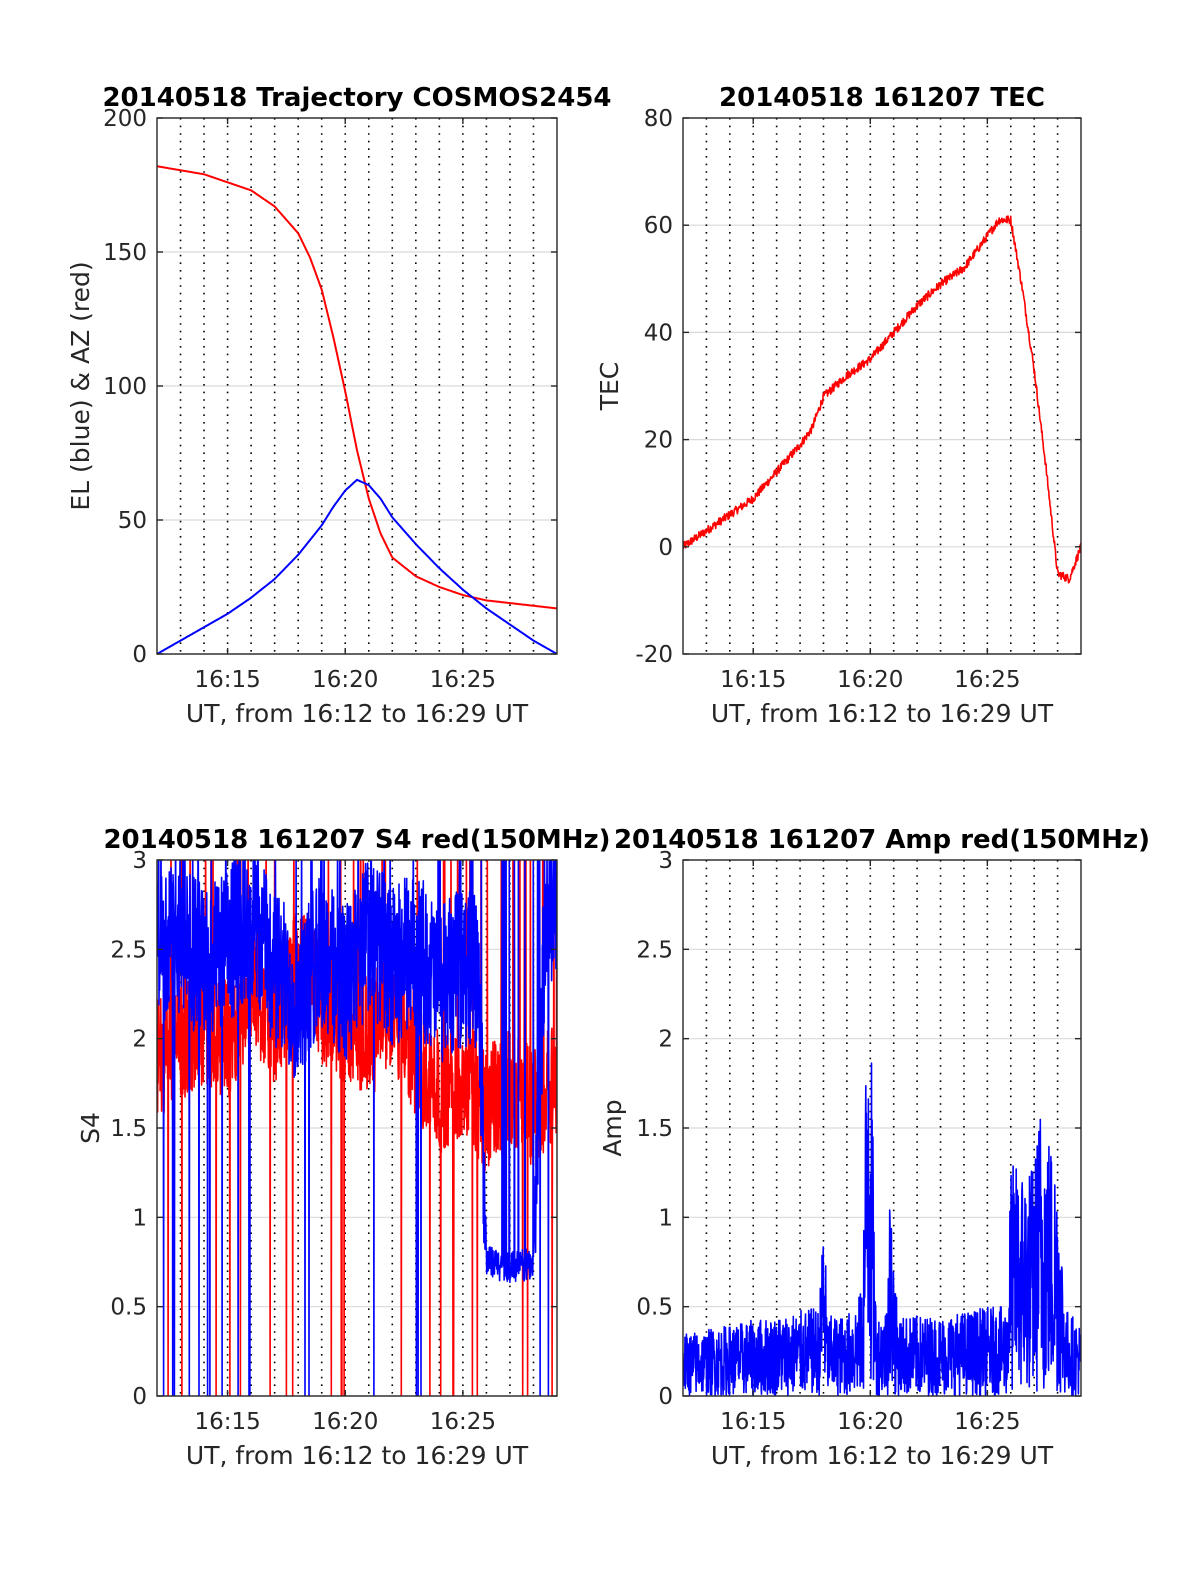  What do you see at coordinates (609, 387) in the screenshot?
I see `y-axis-label: TEC` at bounding box center [609, 387].